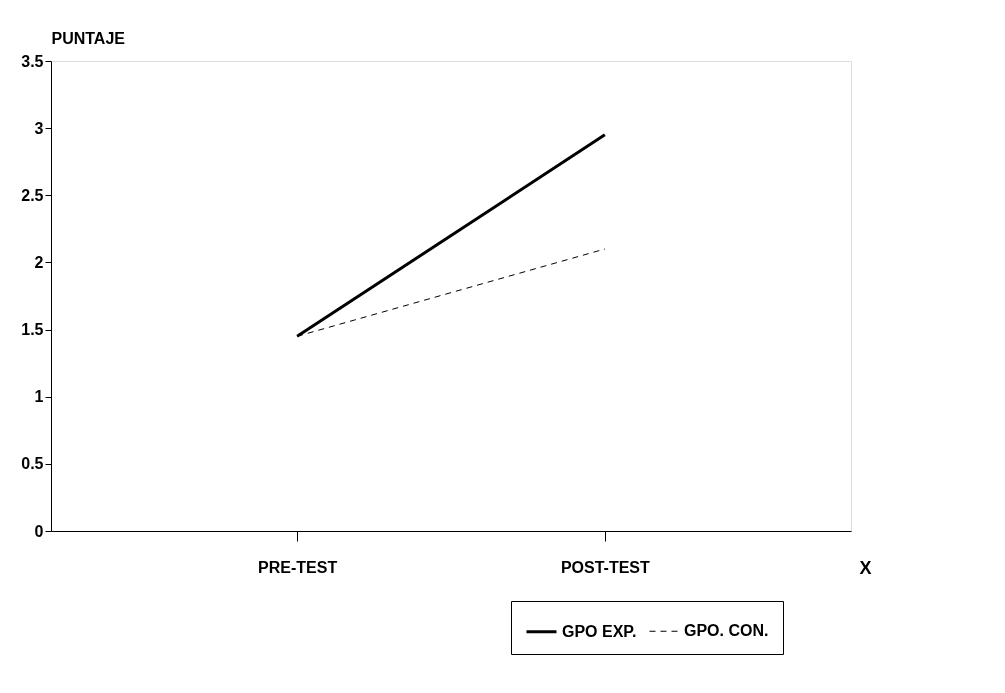  What do you see at coordinates (32, 61) in the screenshot?
I see `y-tick-label: 3.5` at bounding box center [32, 61].